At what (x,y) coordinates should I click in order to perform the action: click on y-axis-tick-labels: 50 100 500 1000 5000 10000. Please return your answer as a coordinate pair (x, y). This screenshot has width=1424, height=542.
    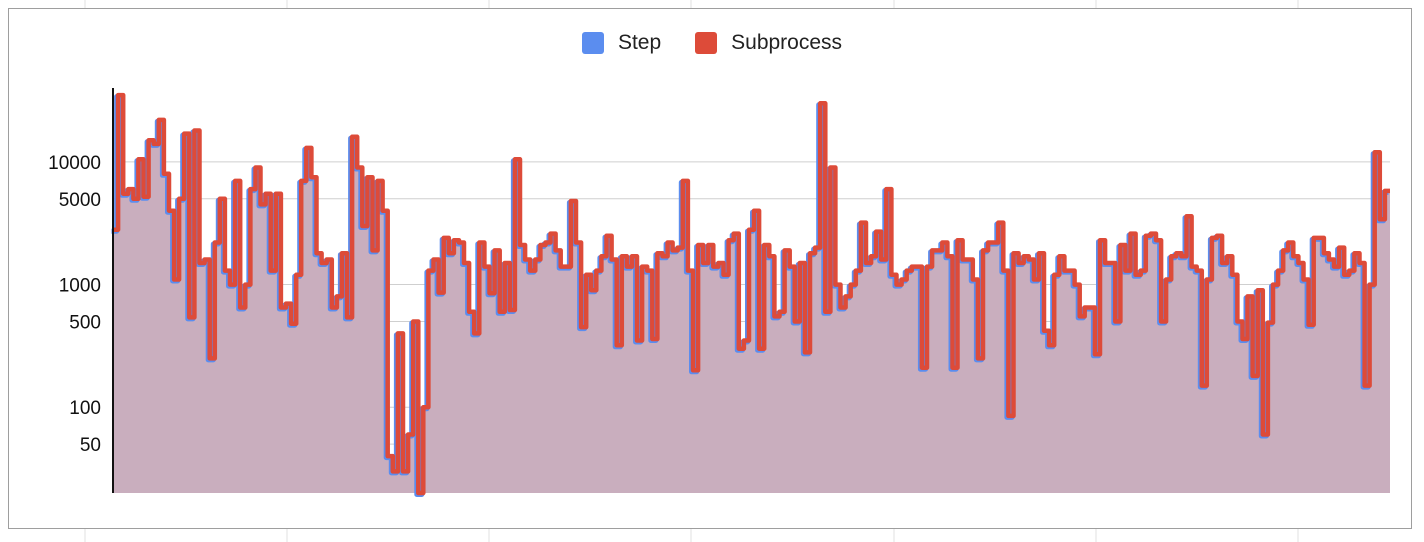
    Looking at the image, I should click on (74, 304).